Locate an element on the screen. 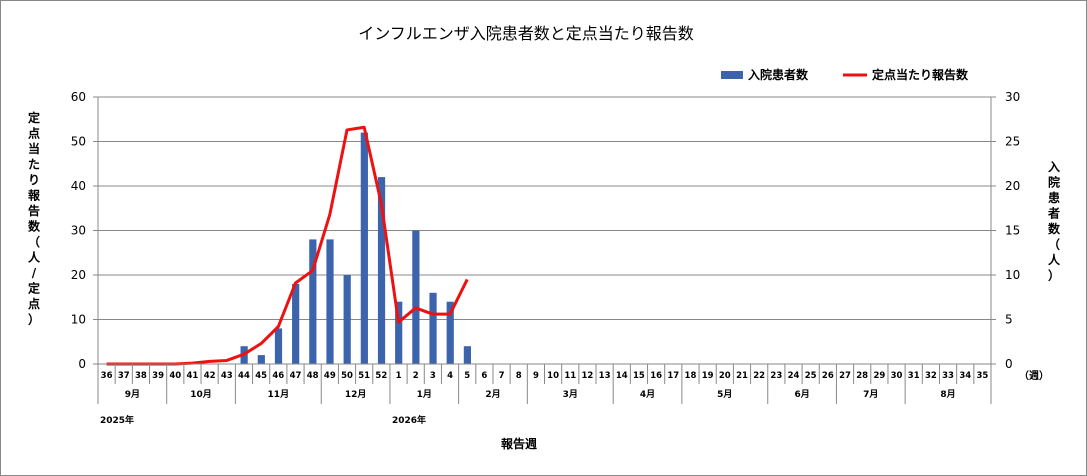 This screenshot has height=476, width=1087. y-right-tick-label: 15 is located at coordinates (1012, 231).